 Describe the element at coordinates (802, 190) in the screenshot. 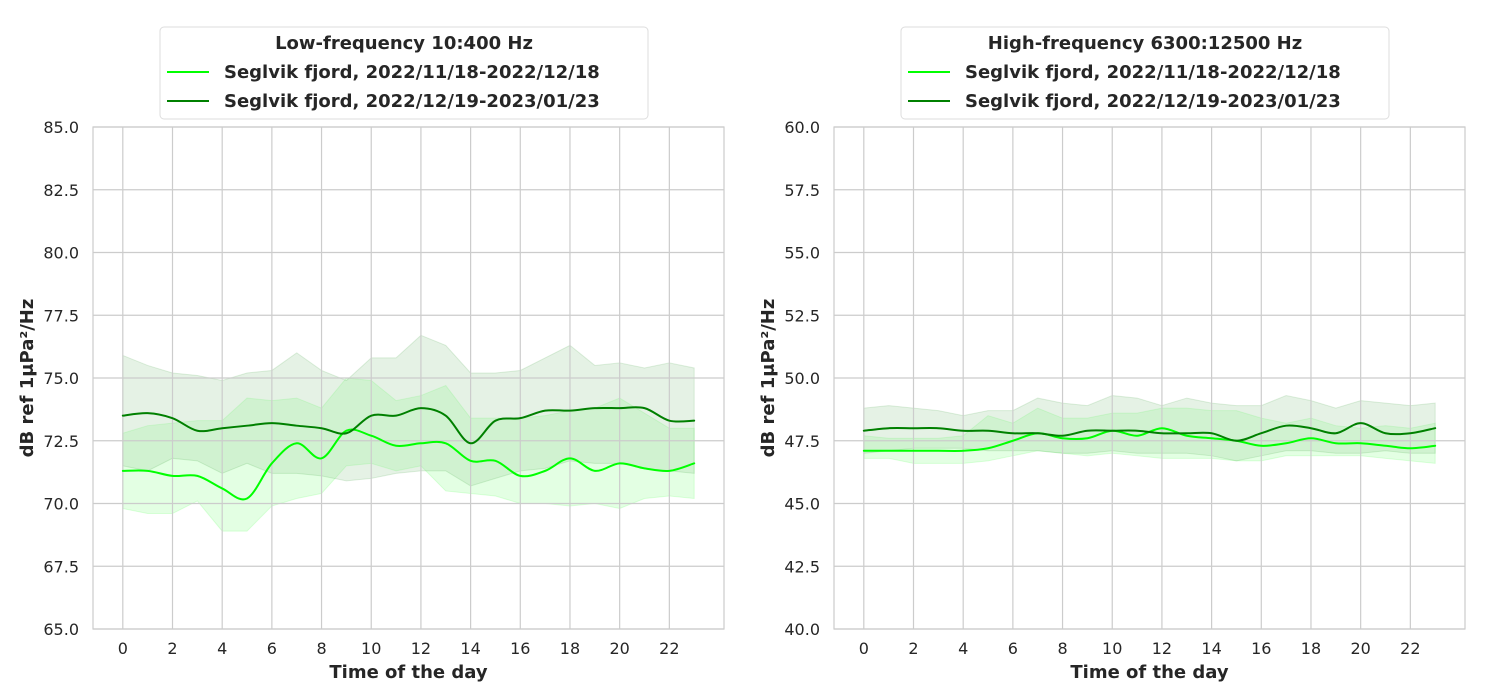

I see `y-tick-label: 57.5` at that location.